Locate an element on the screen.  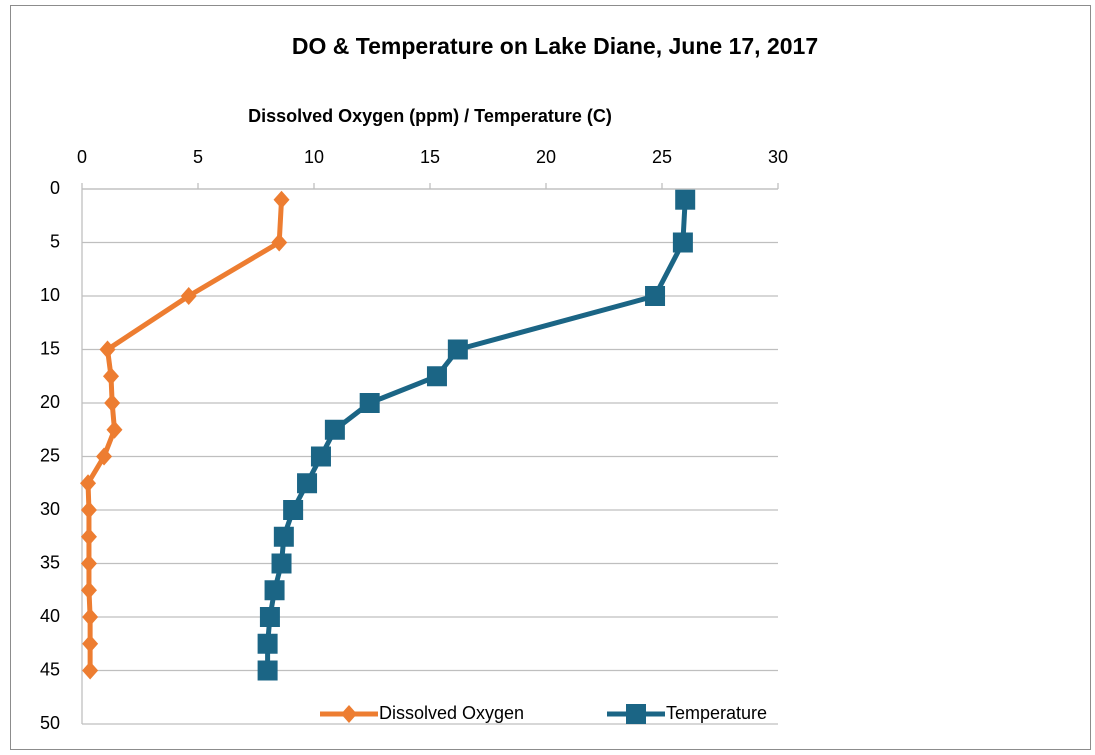
x-tick-label: 20 is located at coordinates (546, 157).